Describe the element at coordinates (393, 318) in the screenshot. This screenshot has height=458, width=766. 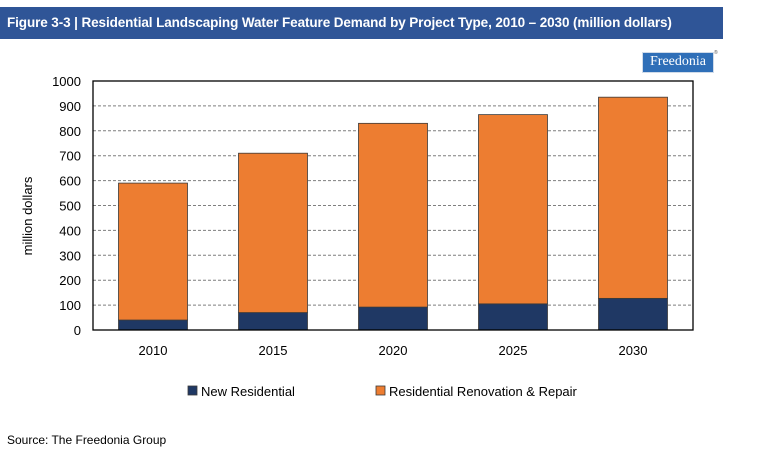
I see `bar-new-residential-2020` at that location.